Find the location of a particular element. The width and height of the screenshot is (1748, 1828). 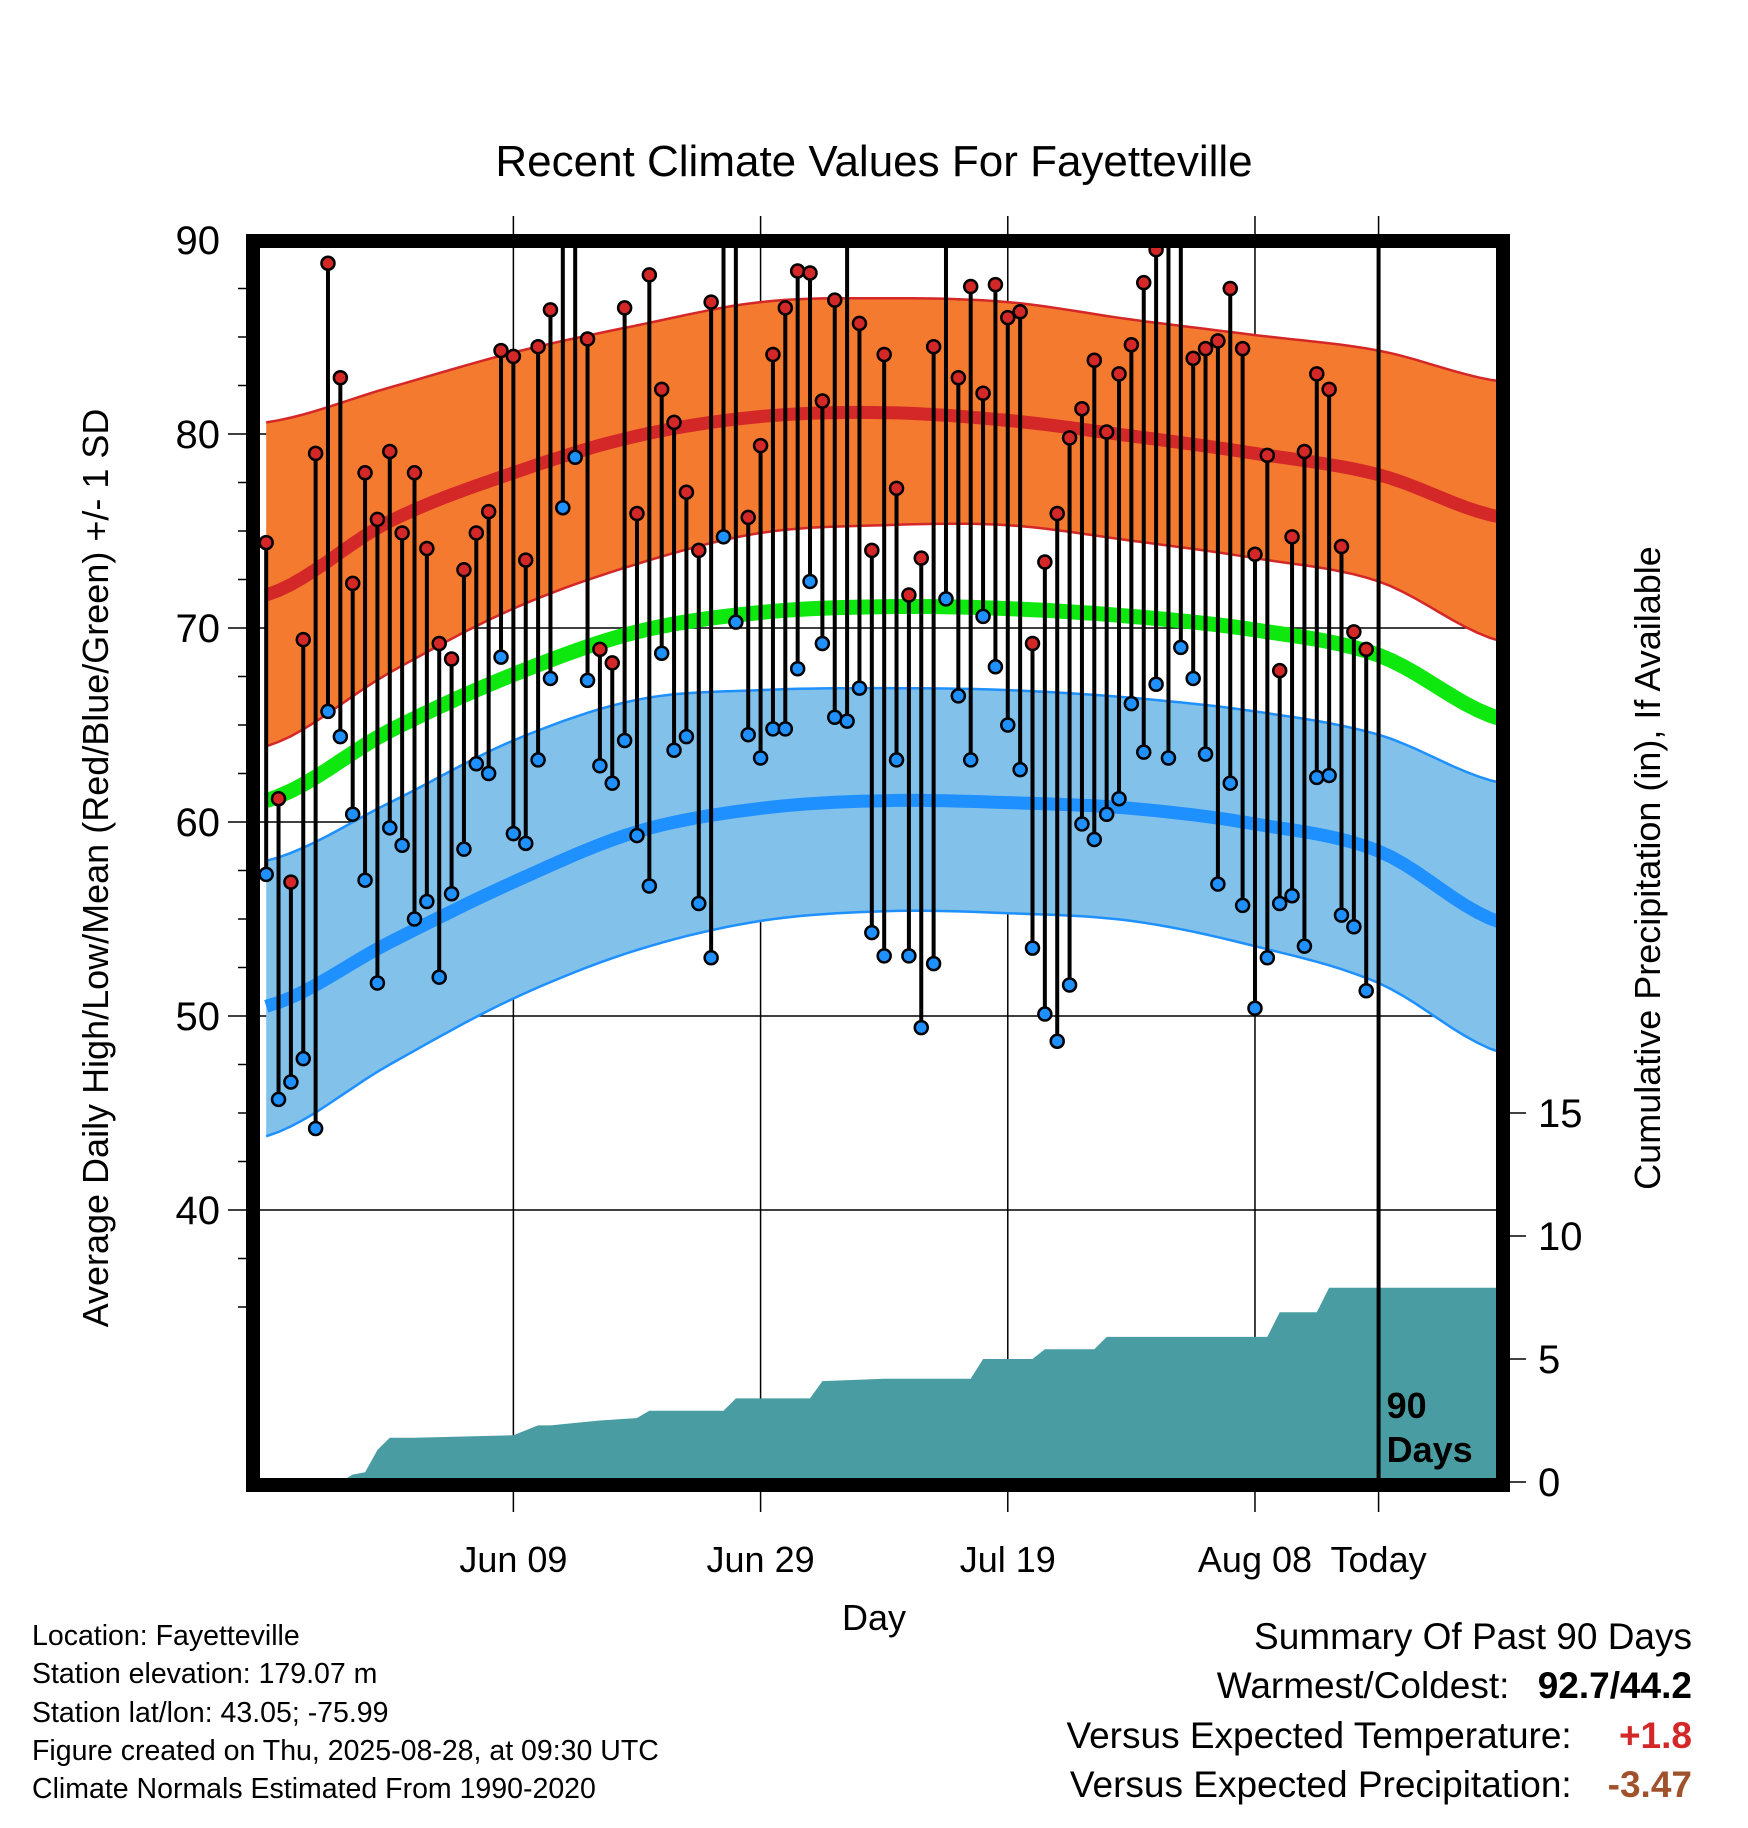

x-tick-label: Jul 19 is located at coordinates (1008, 1559).